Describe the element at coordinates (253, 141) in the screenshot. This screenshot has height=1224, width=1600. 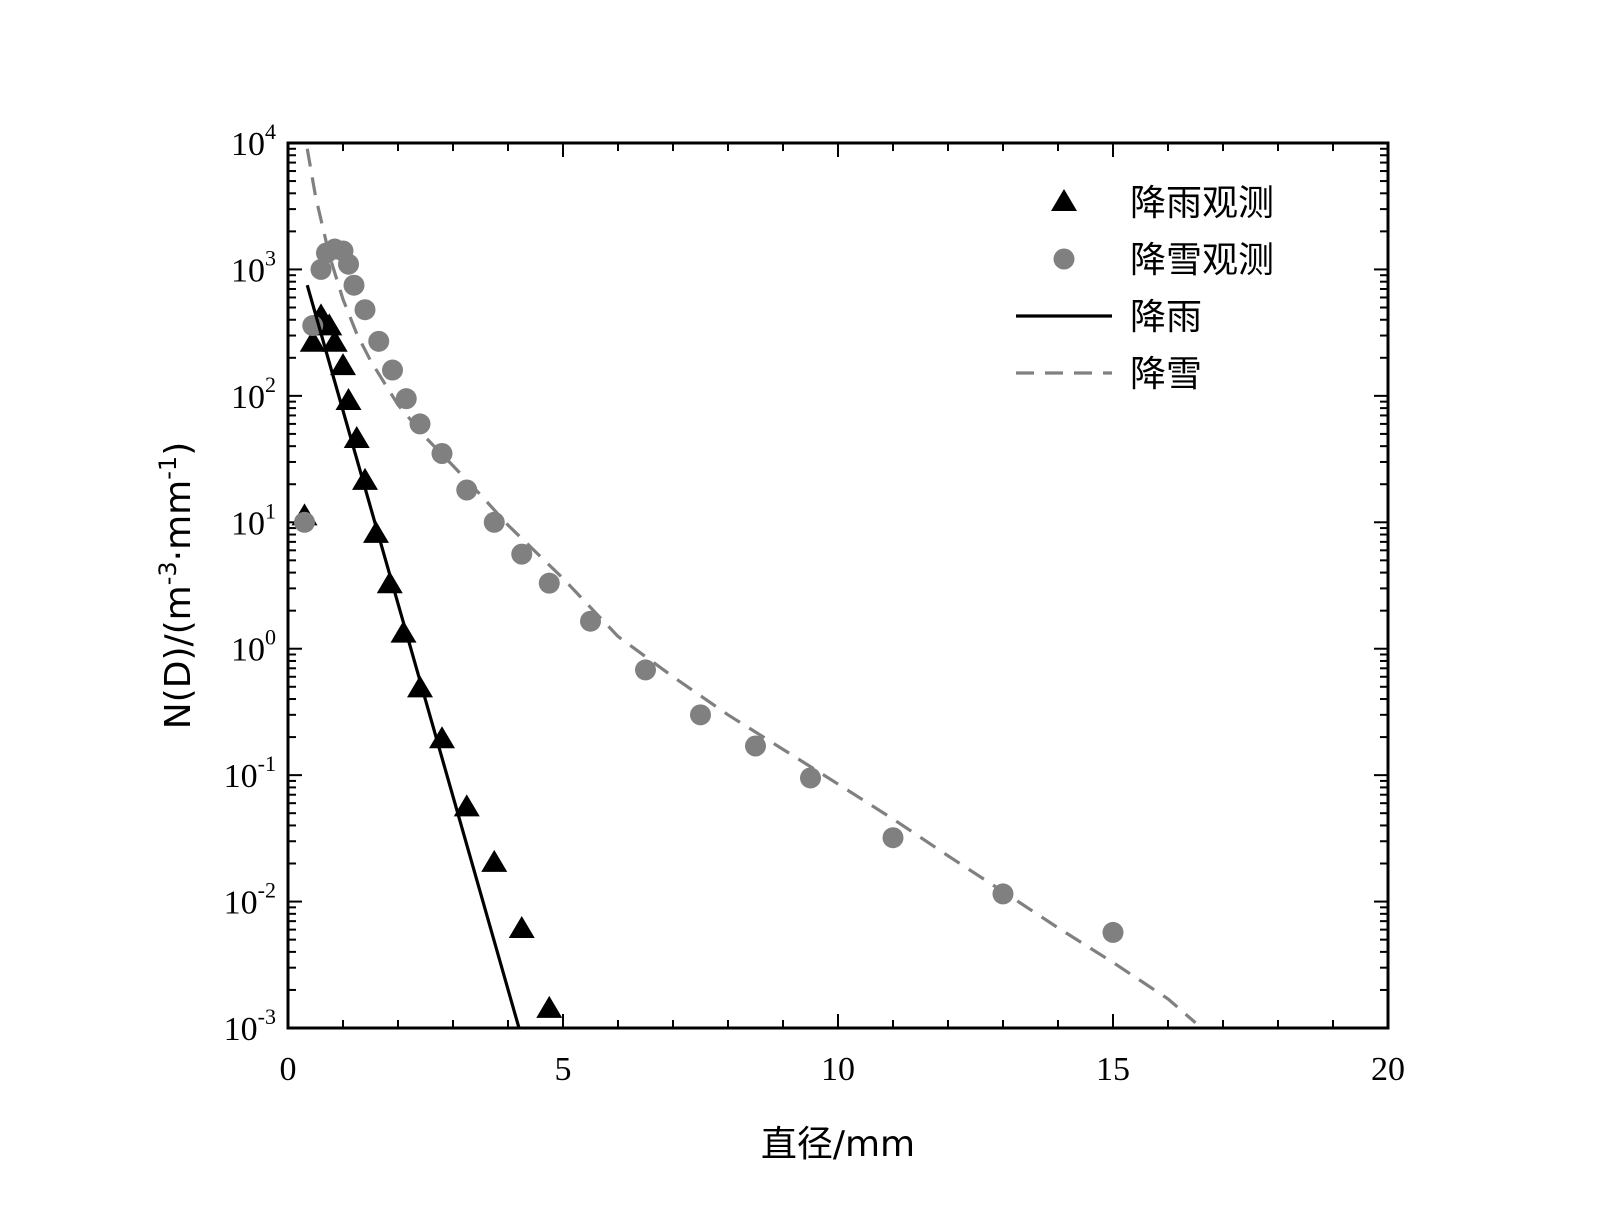
I see `y-tick-label: 10⁴` at that location.